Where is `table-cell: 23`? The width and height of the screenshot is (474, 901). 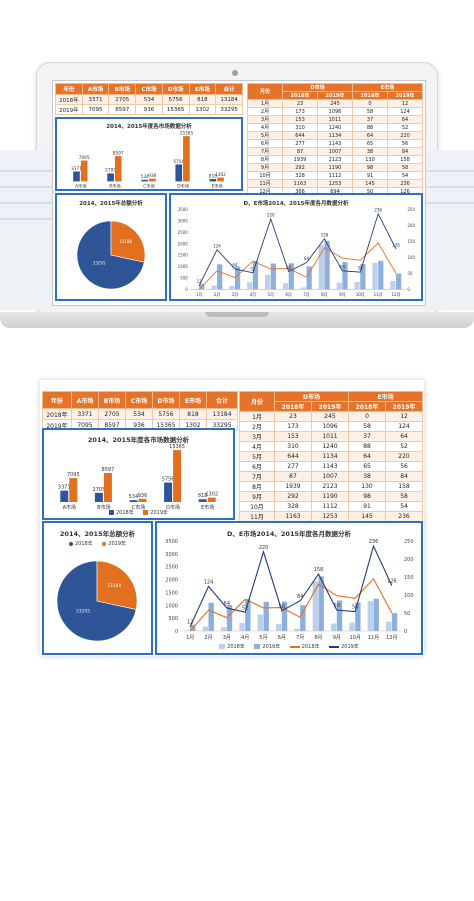
table-cell: 23 is located at coordinates (293, 416).